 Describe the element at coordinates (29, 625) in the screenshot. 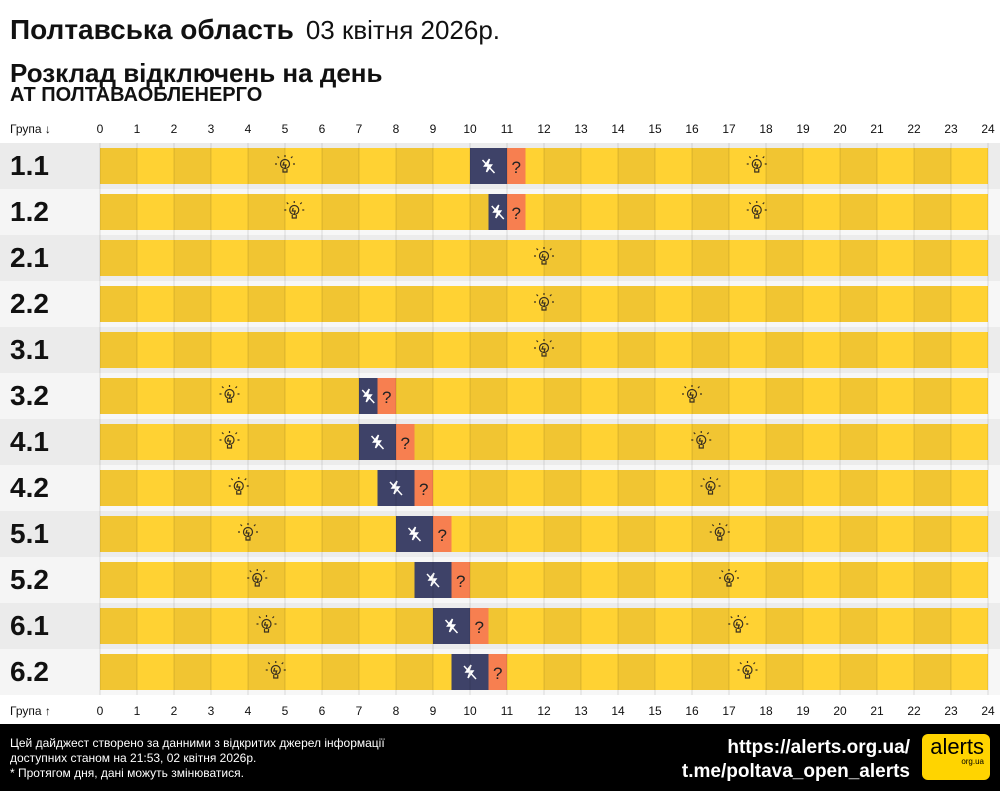

I see `group-label: 6.1` at that location.